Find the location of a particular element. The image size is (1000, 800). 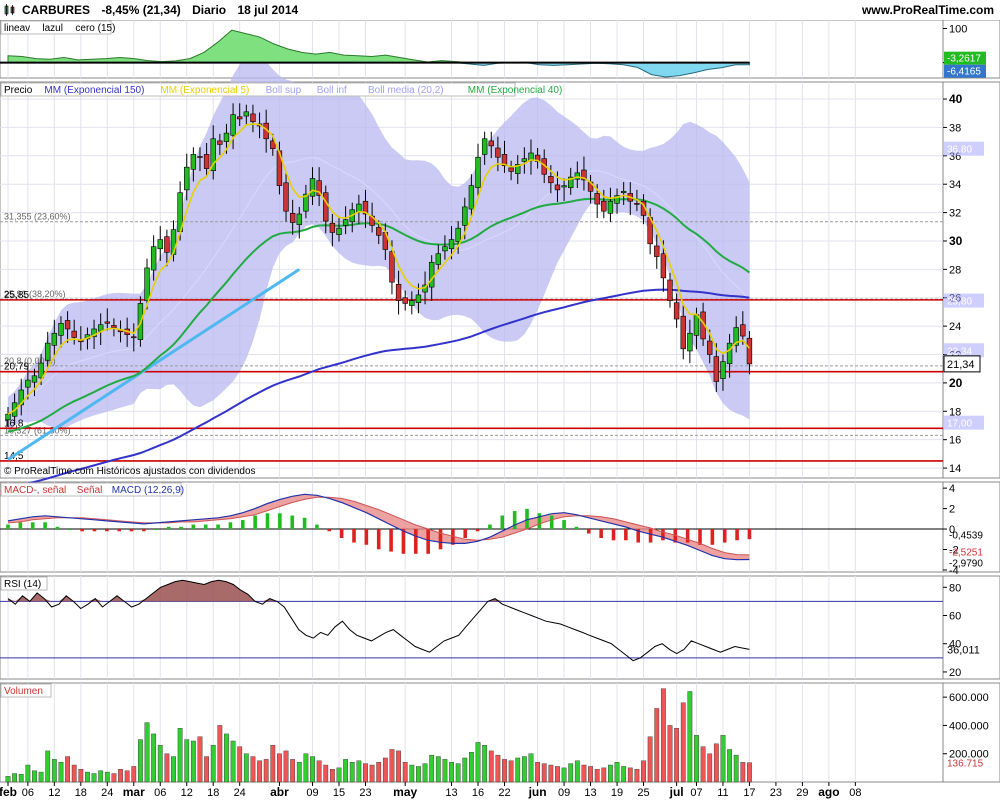

panel-macd is located at coordinates (472, 527).